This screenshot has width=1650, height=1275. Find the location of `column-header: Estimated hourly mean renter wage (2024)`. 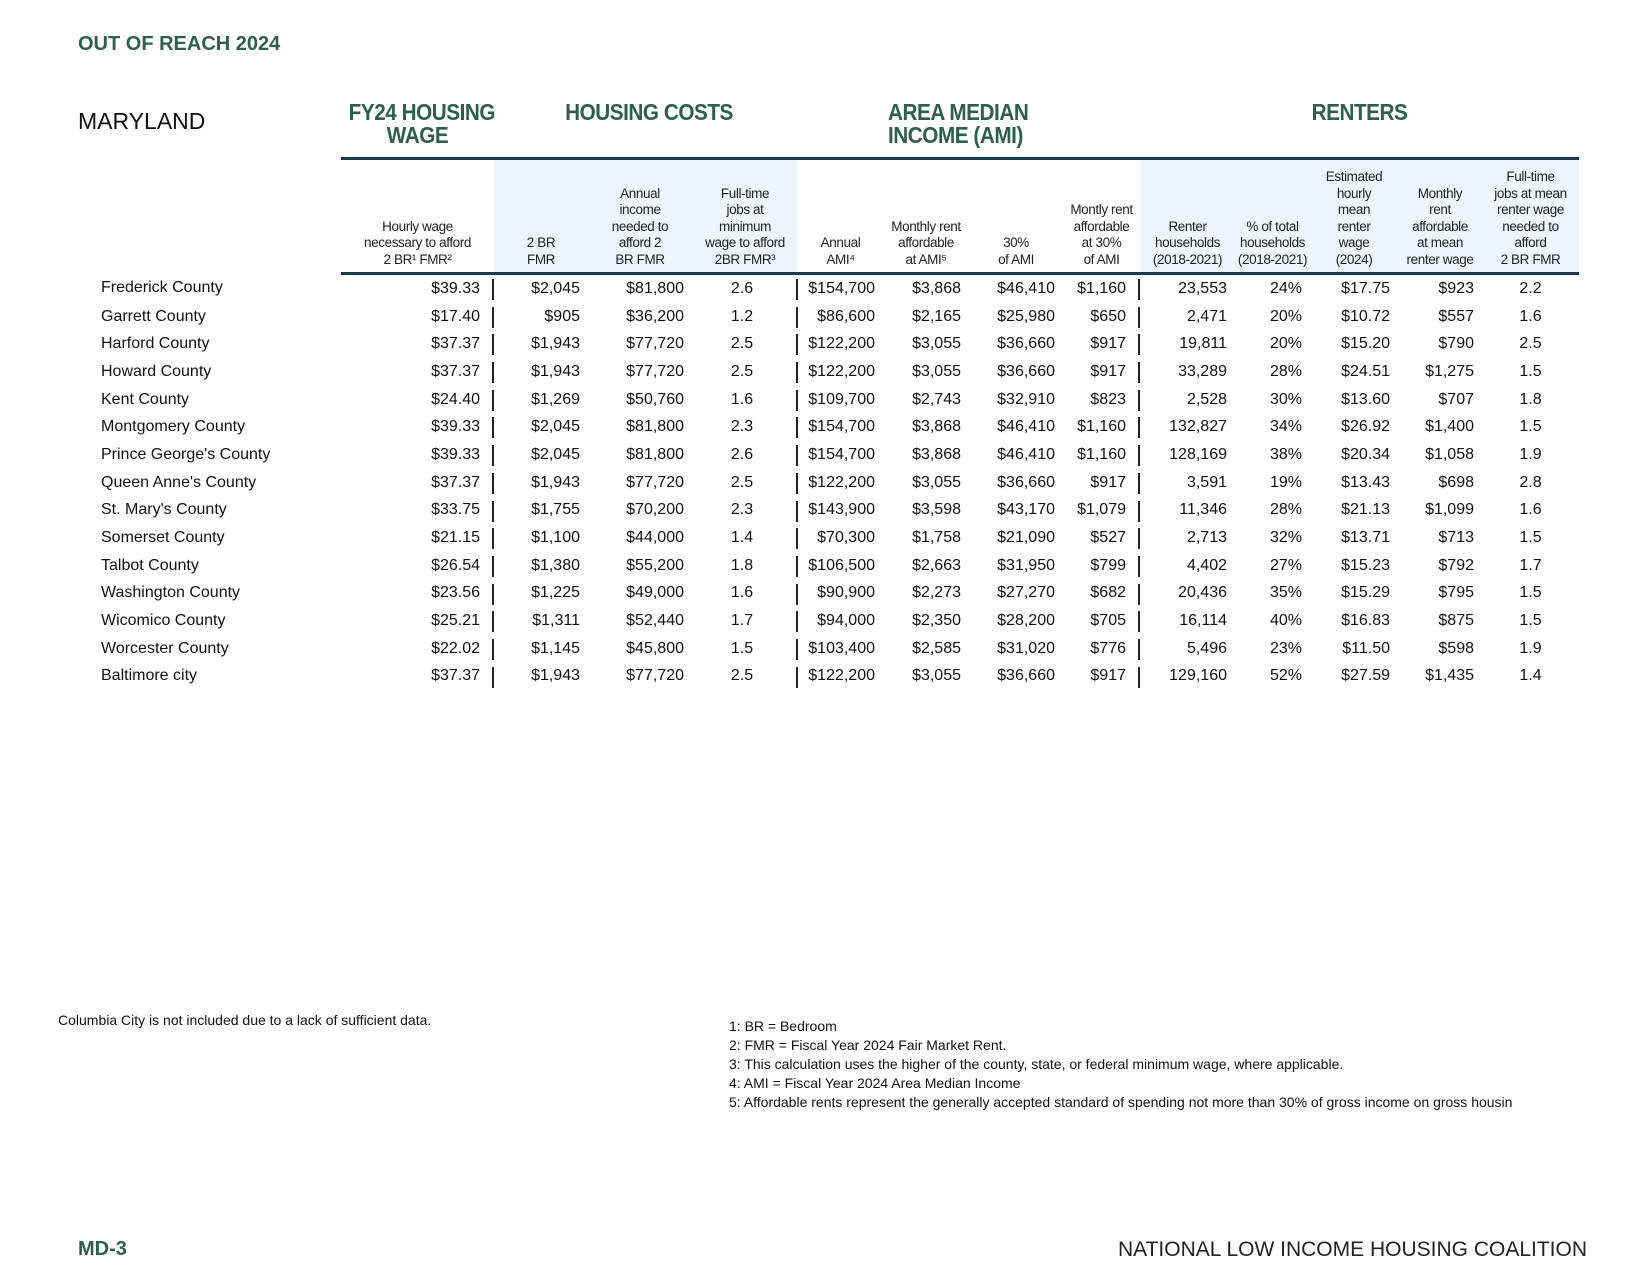

column-header: Estimated hourly mean renter wage (2024) is located at coordinates (1354, 216).